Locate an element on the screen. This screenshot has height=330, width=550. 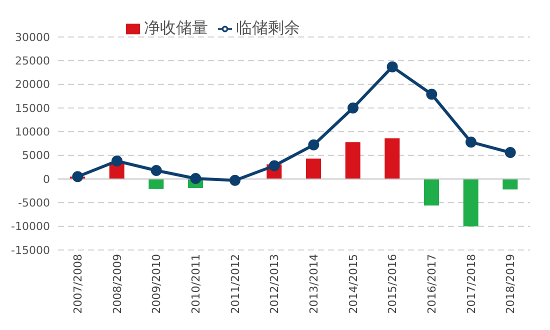
x-tick-label: 2013/2014 is located at coordinates (313, 284).